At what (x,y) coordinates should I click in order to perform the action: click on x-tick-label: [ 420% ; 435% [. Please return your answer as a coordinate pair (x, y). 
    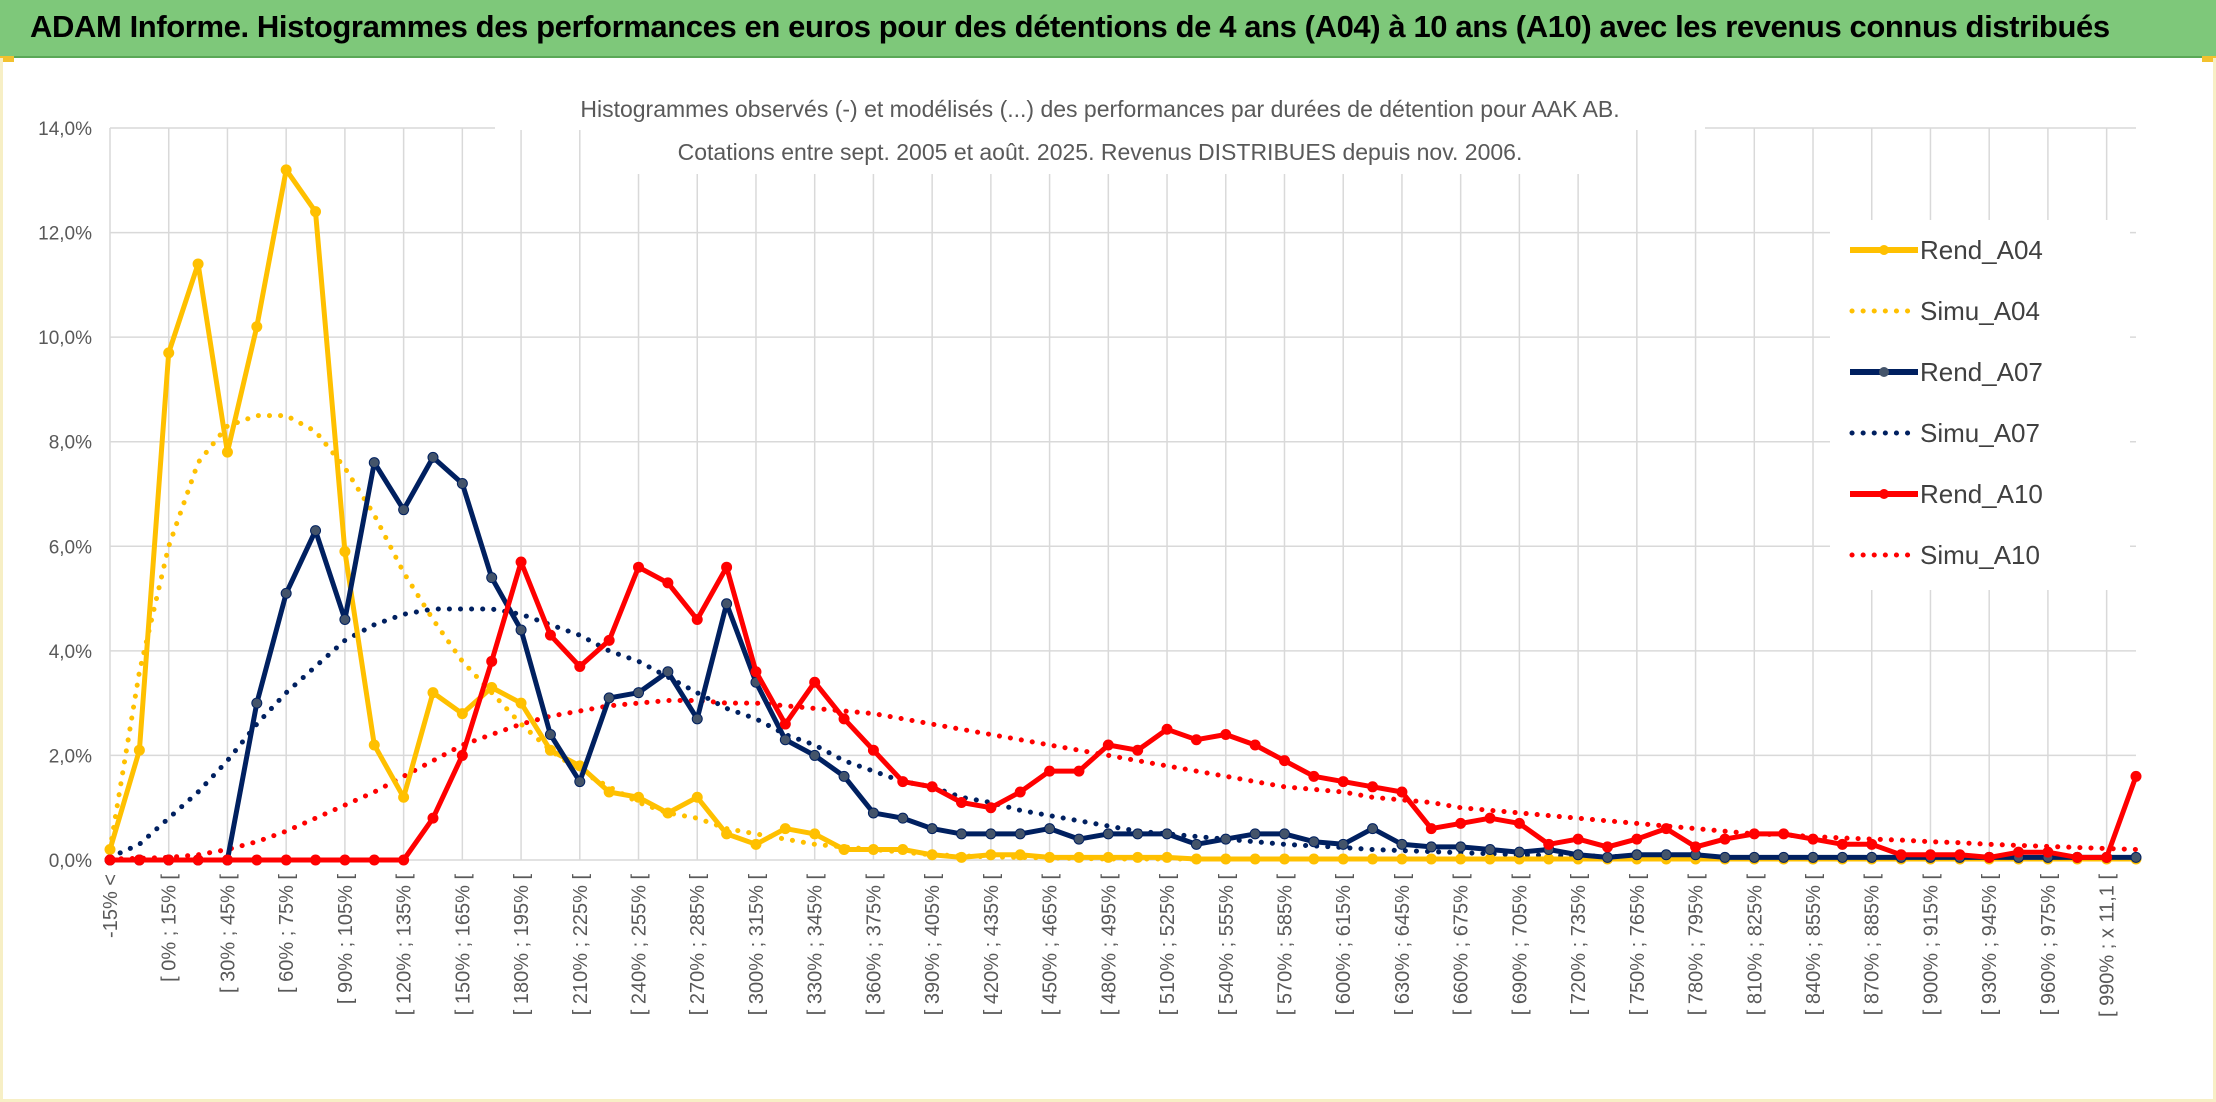
    Looking at the image, I should click on (992, 945).